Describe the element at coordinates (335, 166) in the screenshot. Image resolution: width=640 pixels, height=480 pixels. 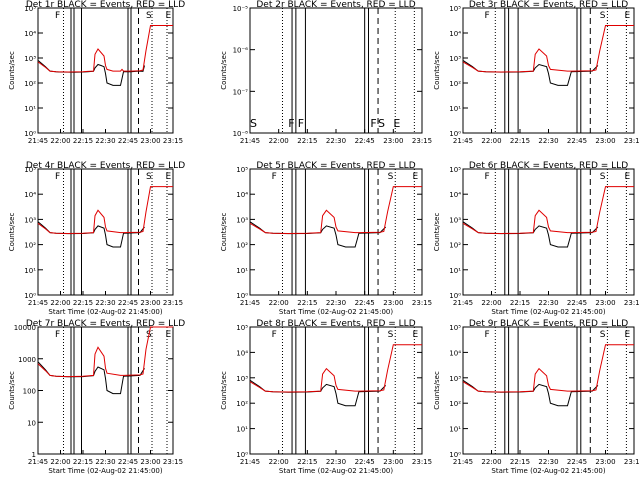
I see `panel-title: Det 5r BLACK = Events, RED = LLD` at that location.